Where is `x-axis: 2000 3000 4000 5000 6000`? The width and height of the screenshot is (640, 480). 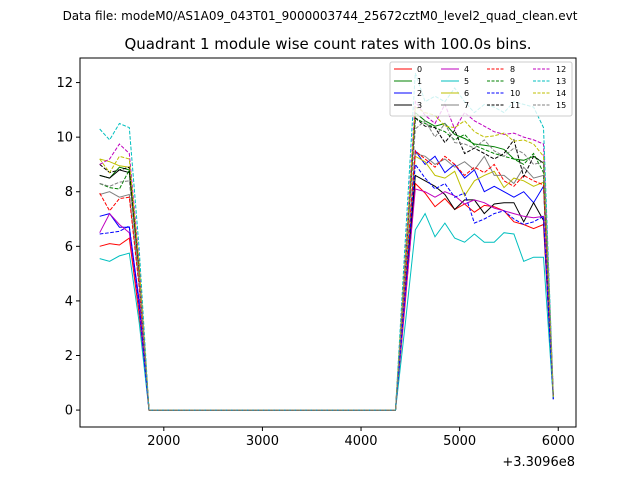
x-axis: 2000 3000 4000 5000 6000 is located at coordinates (361, 438).